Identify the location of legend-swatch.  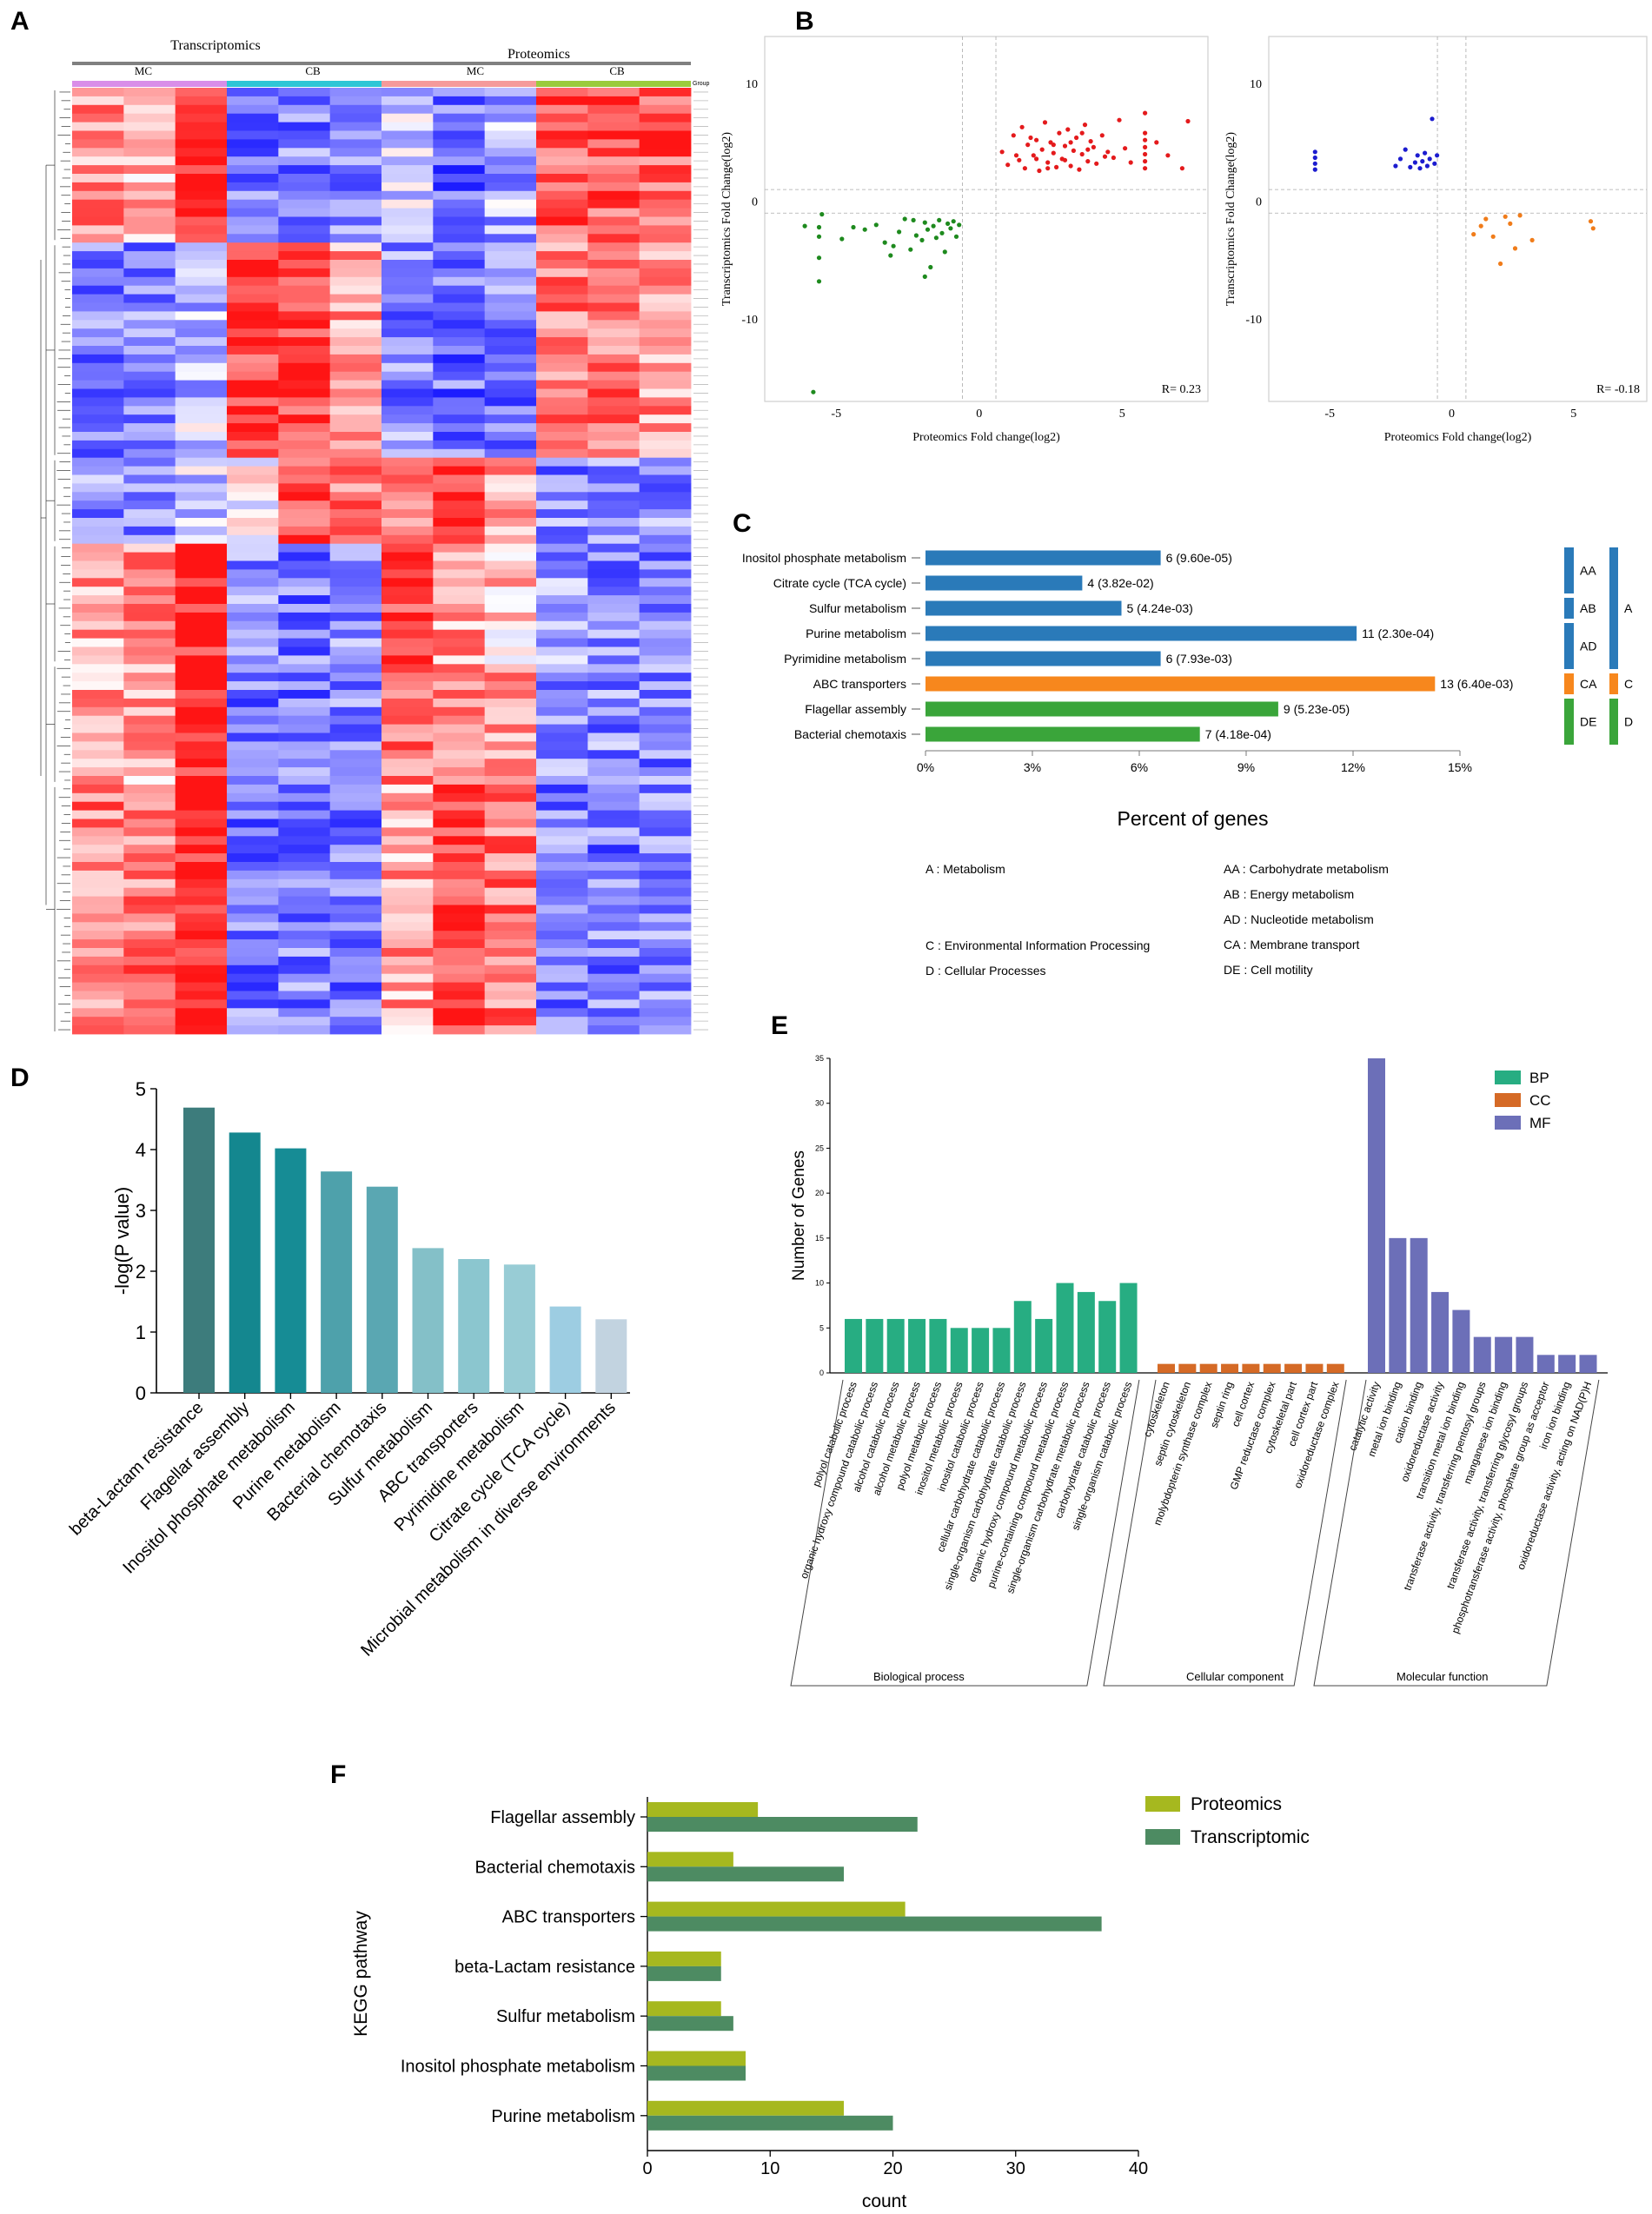
(1508, 1100).